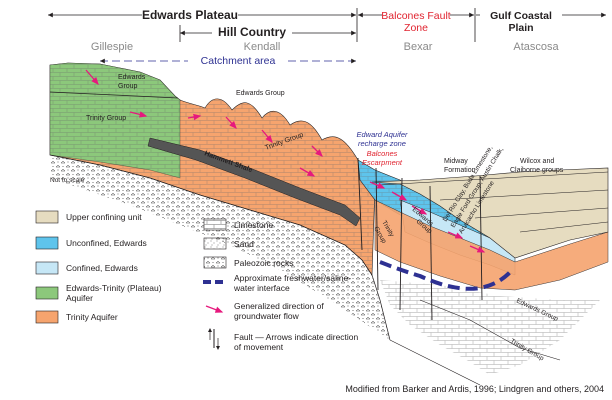 This screenshot has width=612, height=400. What do you see at coordinates (114, 288) in the screenshot?
I see `legend-edwards-trinity-label-1: Edwards-Trinity (Plateau)` at bounding box center [114, 288].